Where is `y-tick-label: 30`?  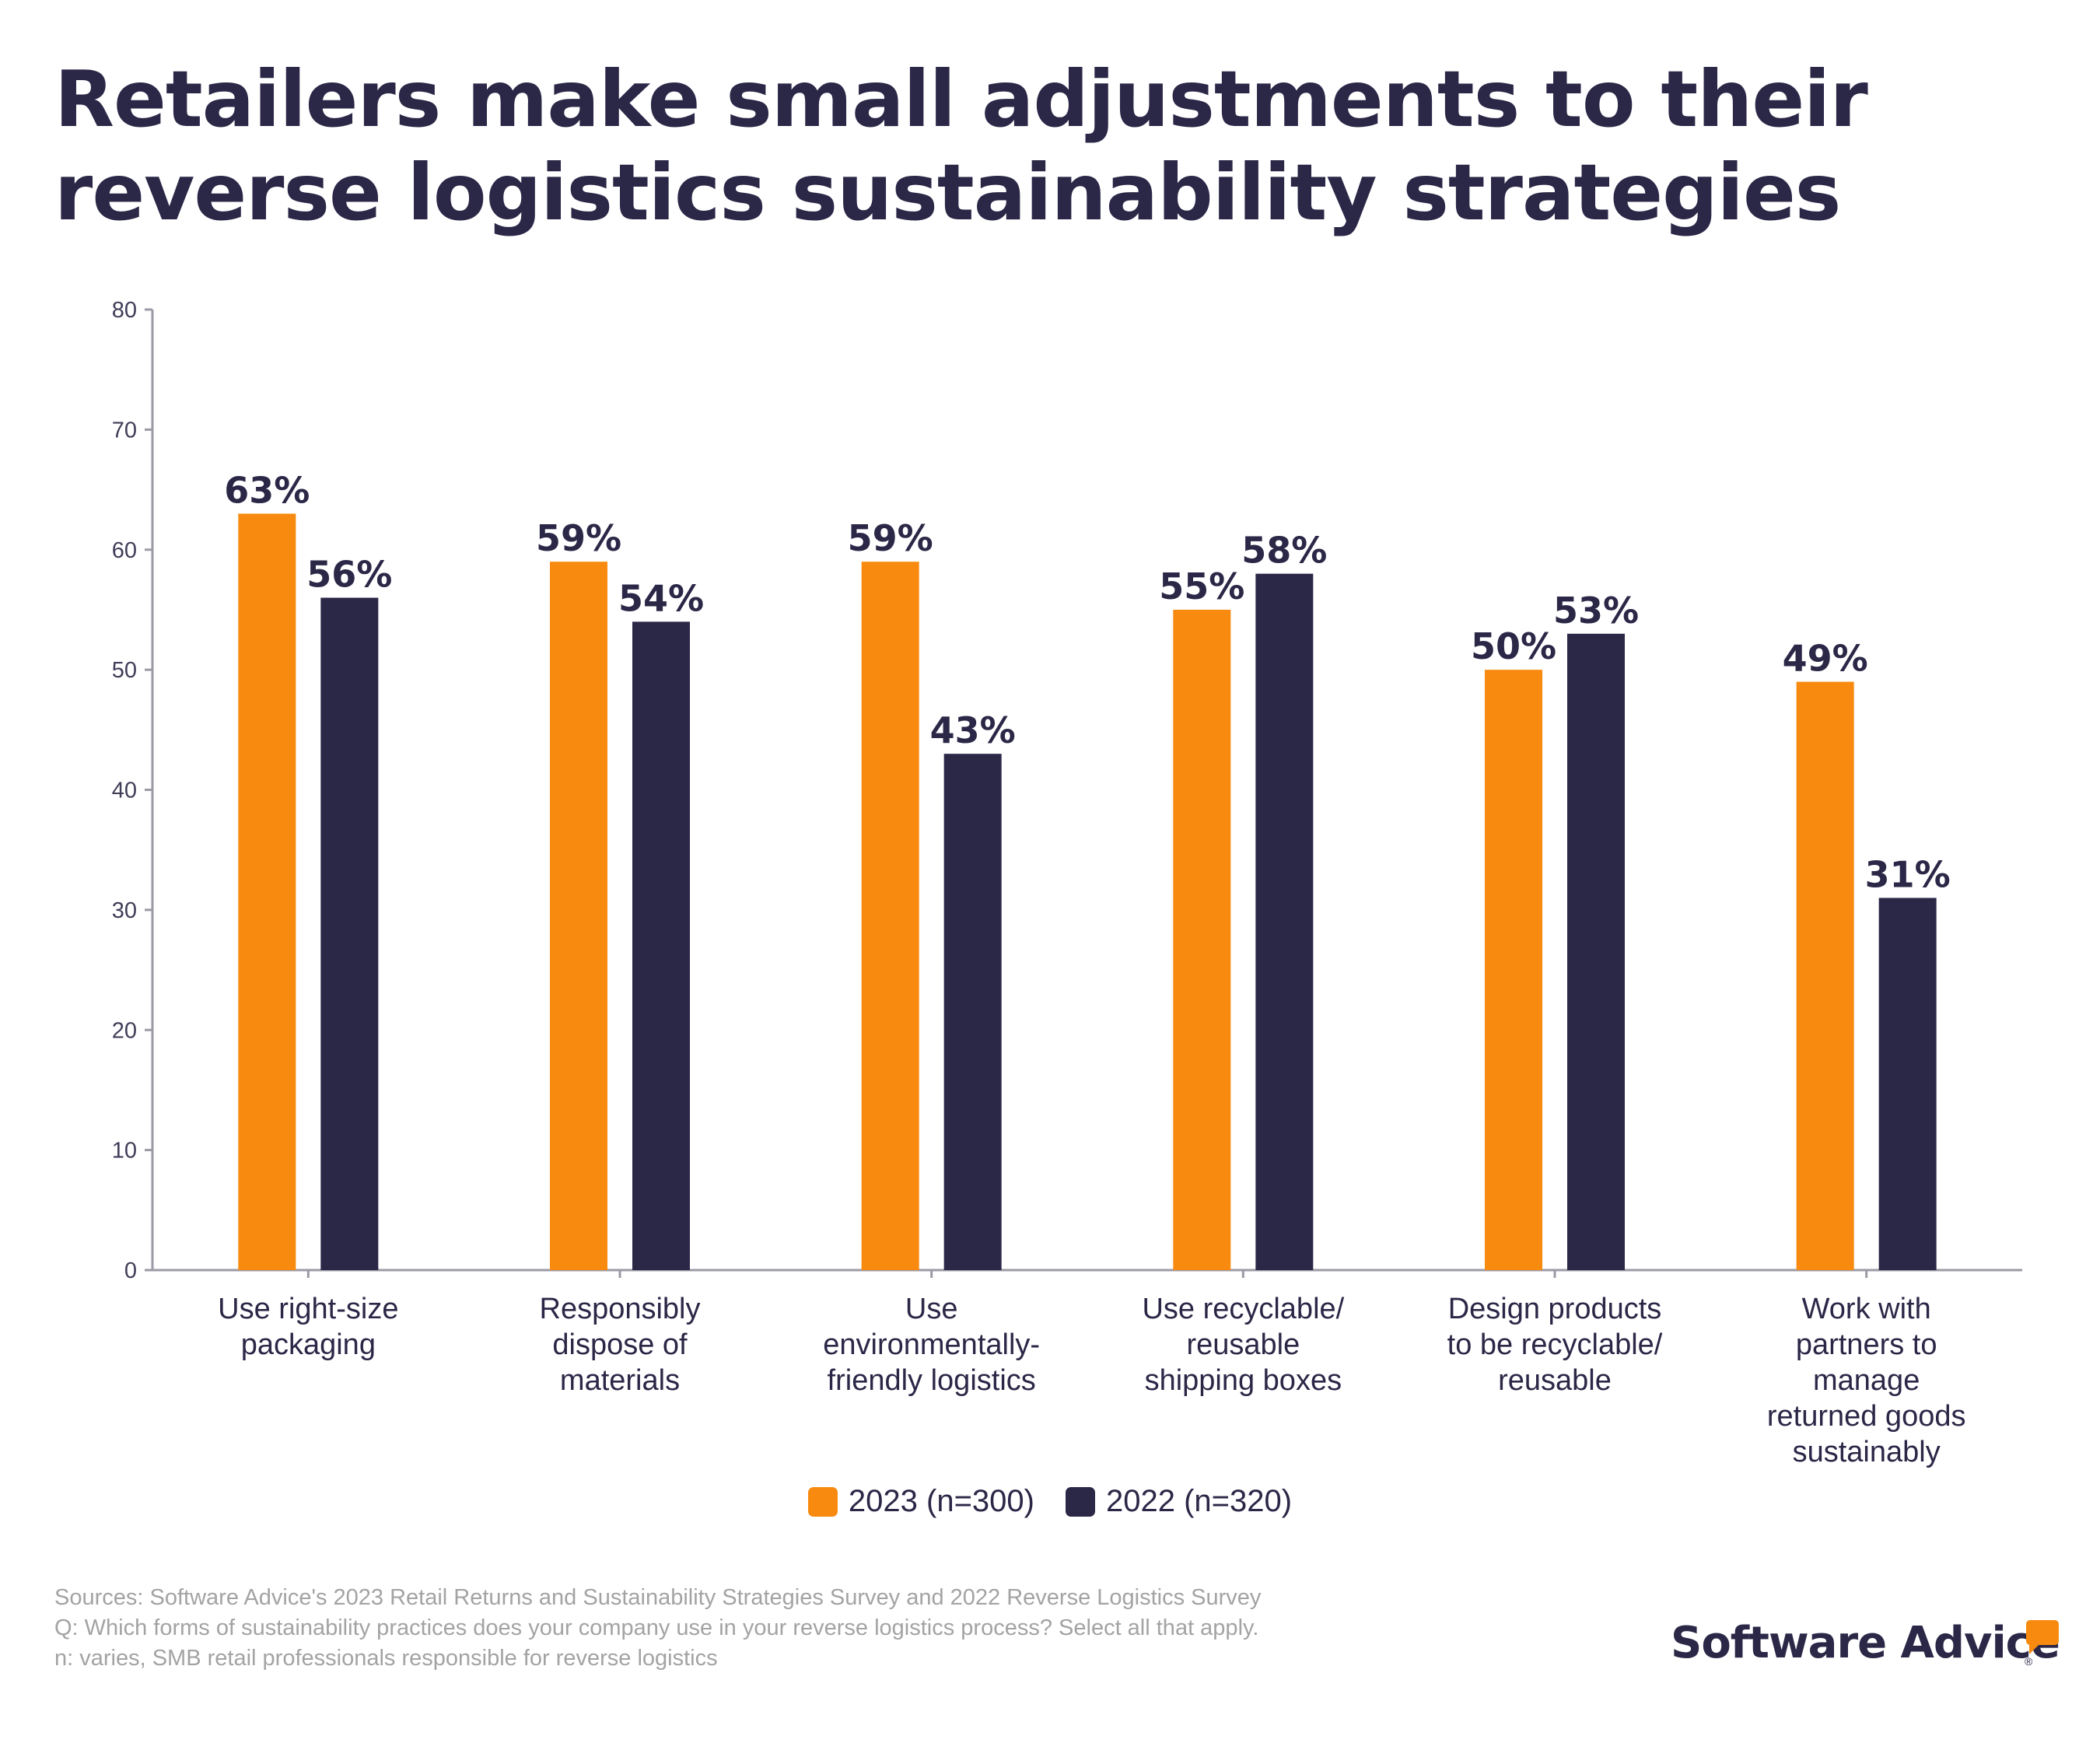 y-tick-label: 30 is located at coordinates (125, 911).